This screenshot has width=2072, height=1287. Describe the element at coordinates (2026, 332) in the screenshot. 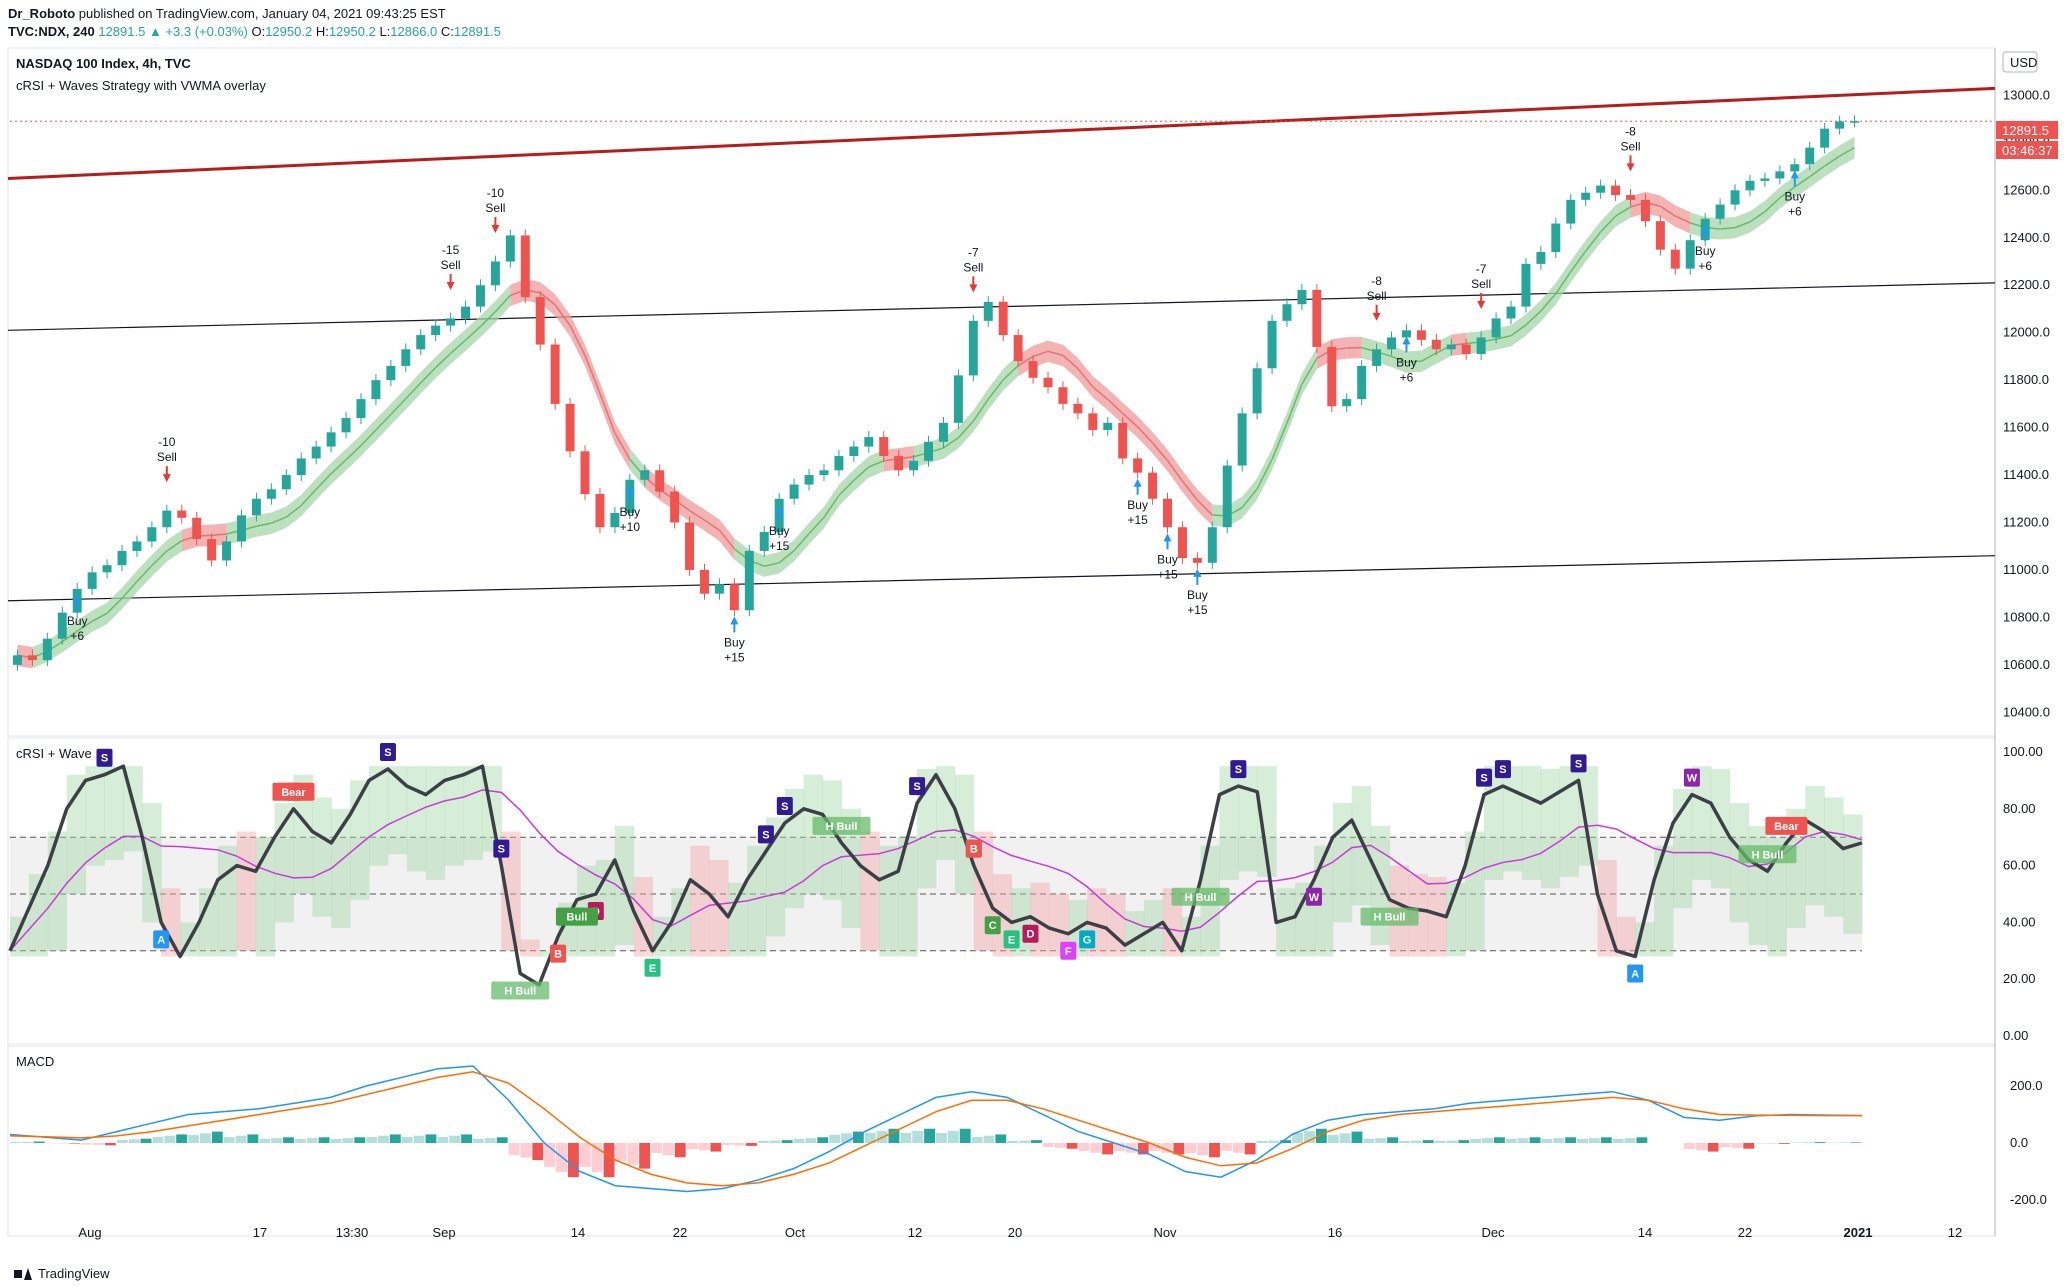

I see `price-tick-label: 12000.0` at that location.